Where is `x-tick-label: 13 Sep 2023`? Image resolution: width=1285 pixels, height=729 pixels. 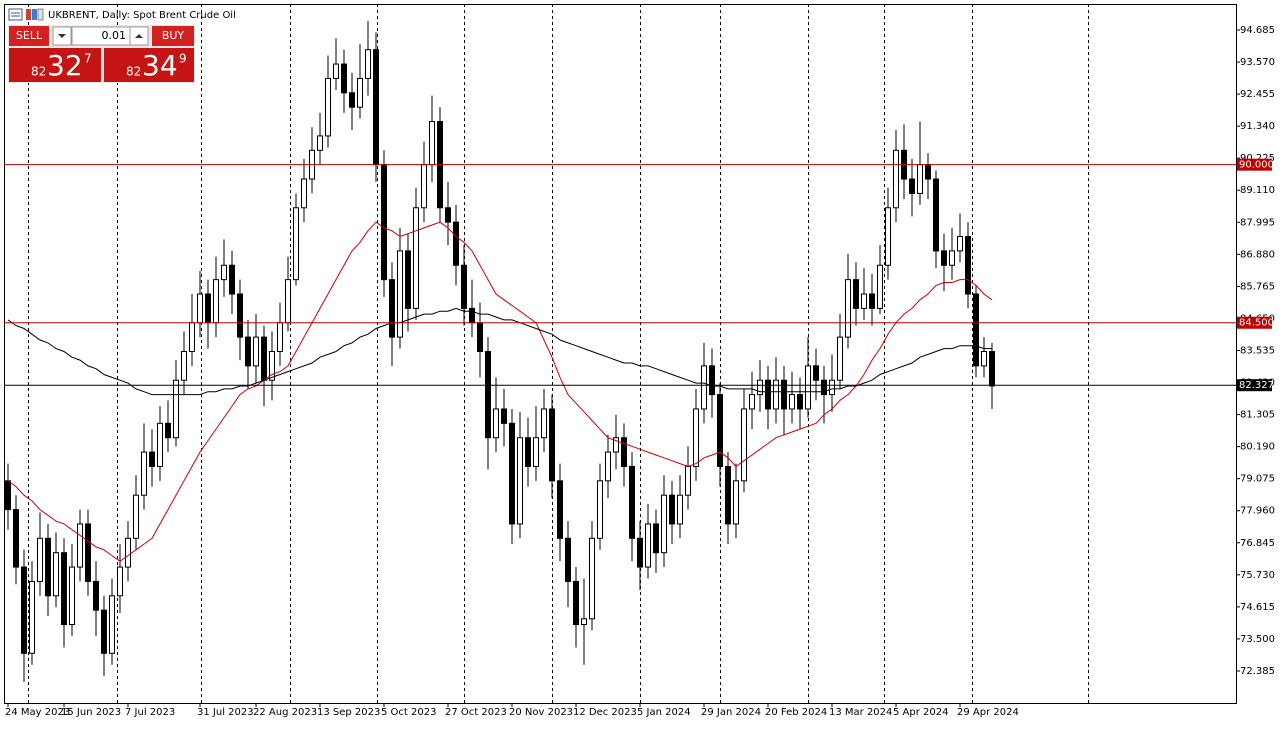
x-tick-label: 13 Sep 2023 is located at coordinates (348, 712).